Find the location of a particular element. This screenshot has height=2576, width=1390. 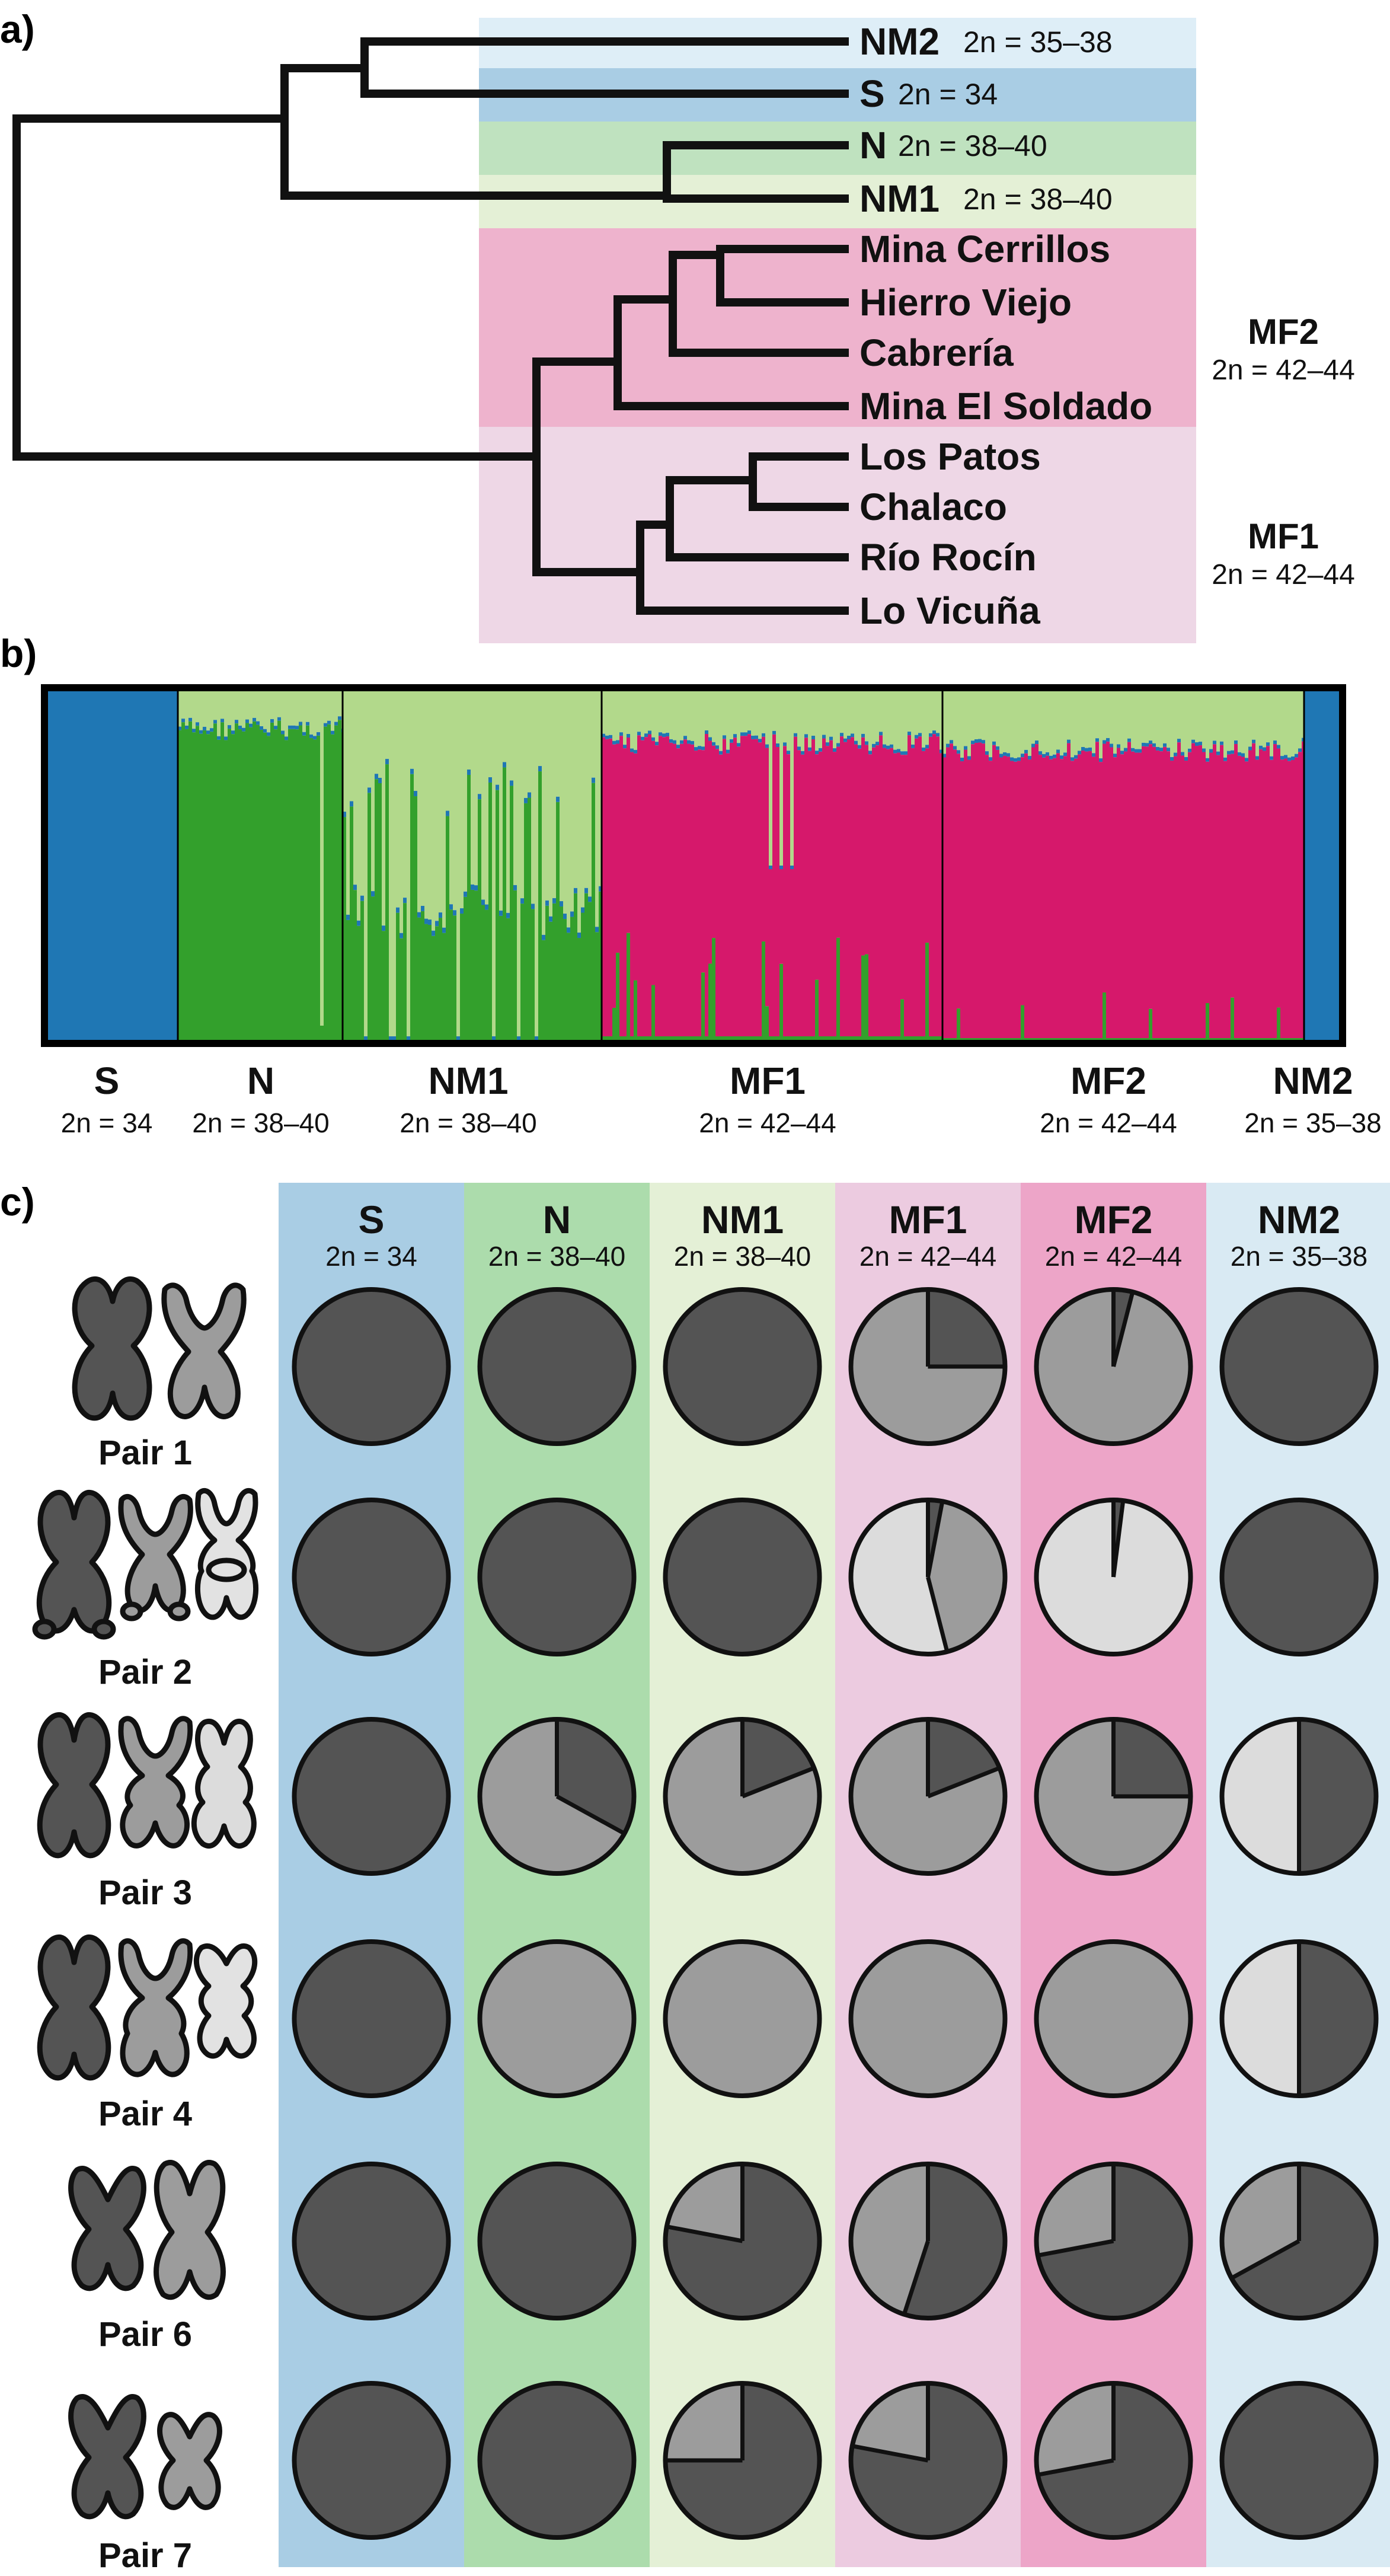

phylogenetic-tree is located at coordinates (430, 326).